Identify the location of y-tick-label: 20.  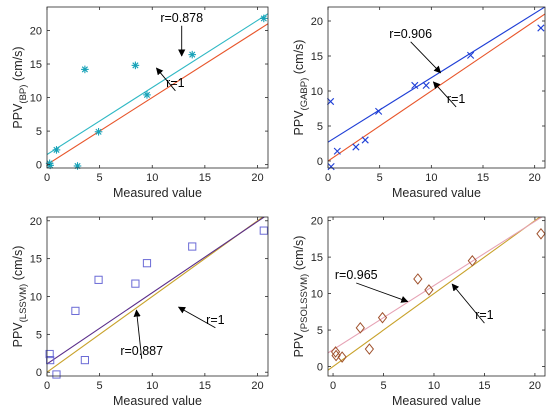
(317, 222).